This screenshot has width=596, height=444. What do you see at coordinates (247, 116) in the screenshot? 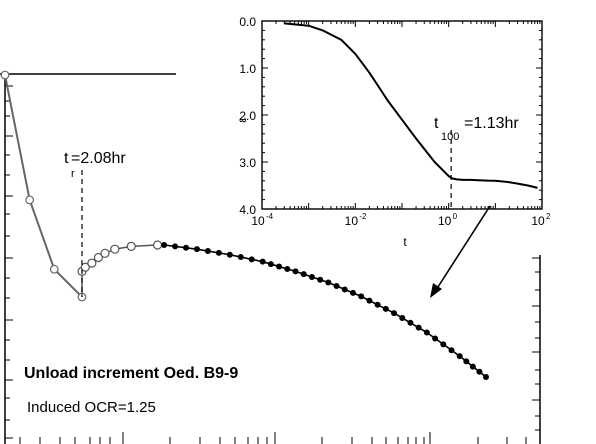
I see `inset-y-tick-label: 2.0` at bounding box center [247, 116].